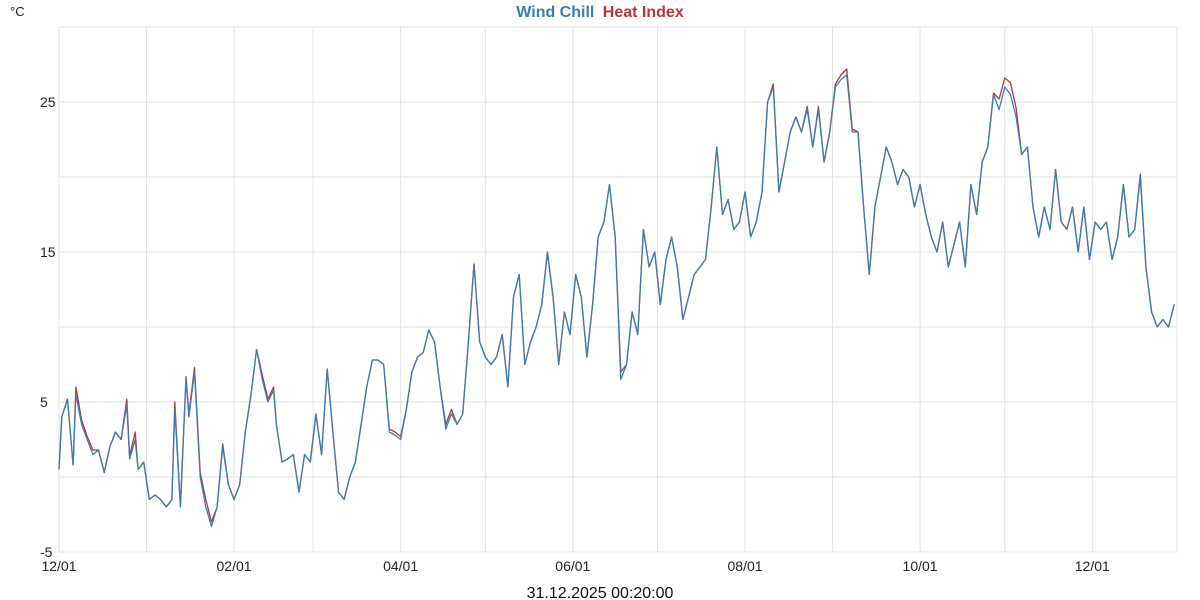  I want to click on x-tick-label: 08/01, so click(745, 566).